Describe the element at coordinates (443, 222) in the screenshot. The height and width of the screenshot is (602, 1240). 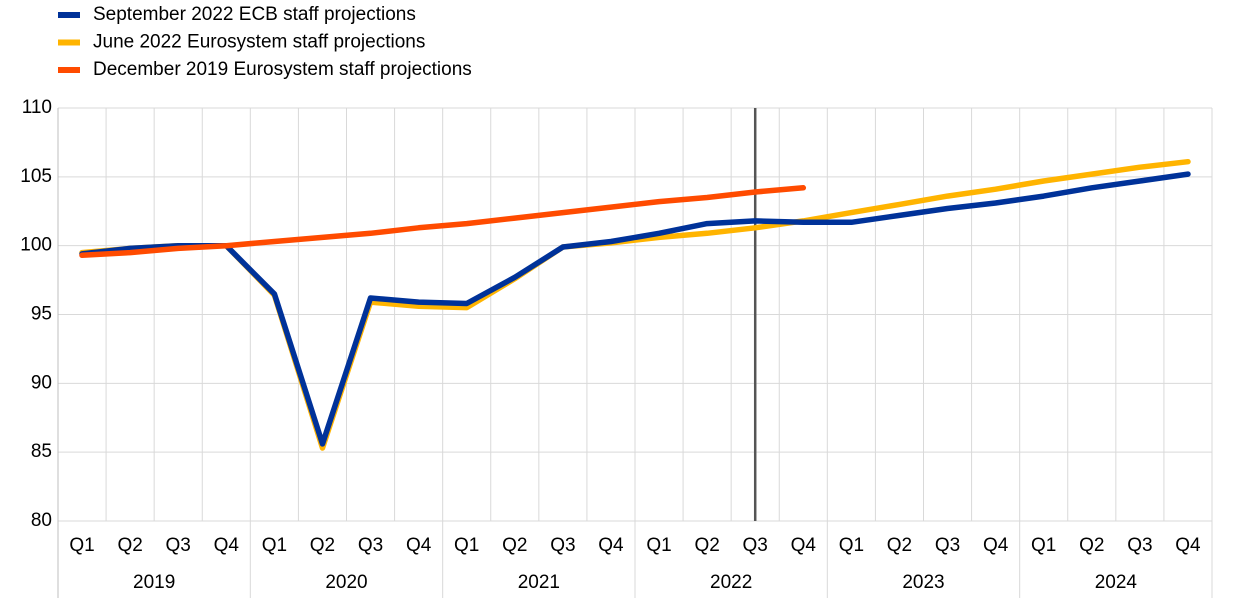
I see `series-line` at that location.